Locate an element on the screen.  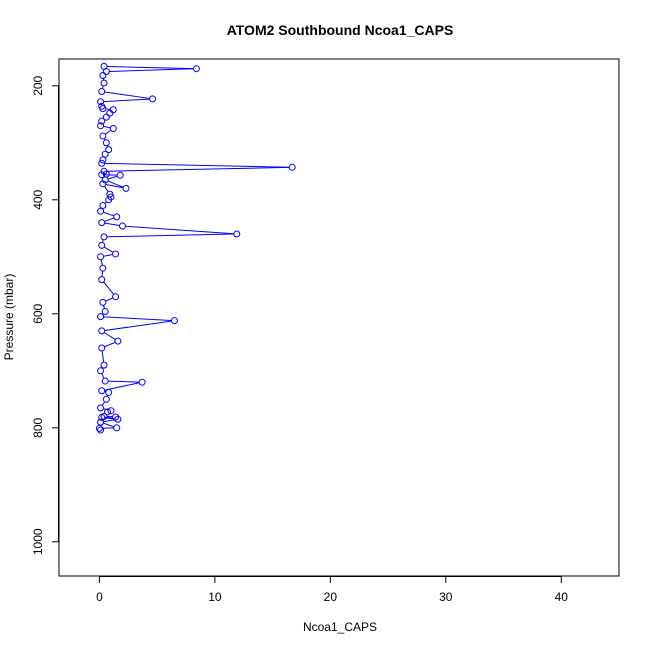
x-tick-label: 30 is located at coordinates (446, 597).